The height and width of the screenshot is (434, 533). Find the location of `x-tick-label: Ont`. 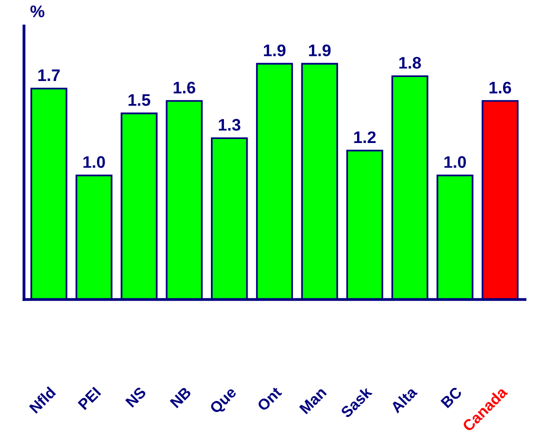

x-tick-label: Ont is located at coordinates (269, 399).